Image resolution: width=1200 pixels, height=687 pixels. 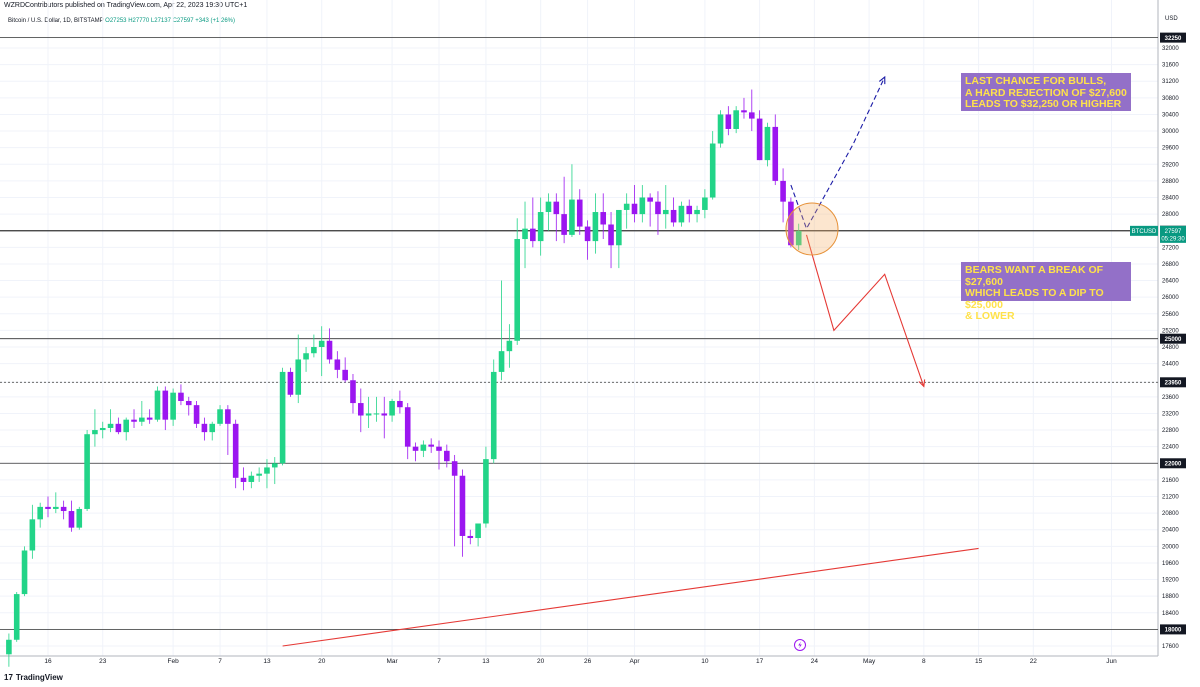 I want to click on highlight-circle, so click(x=812, y=229).